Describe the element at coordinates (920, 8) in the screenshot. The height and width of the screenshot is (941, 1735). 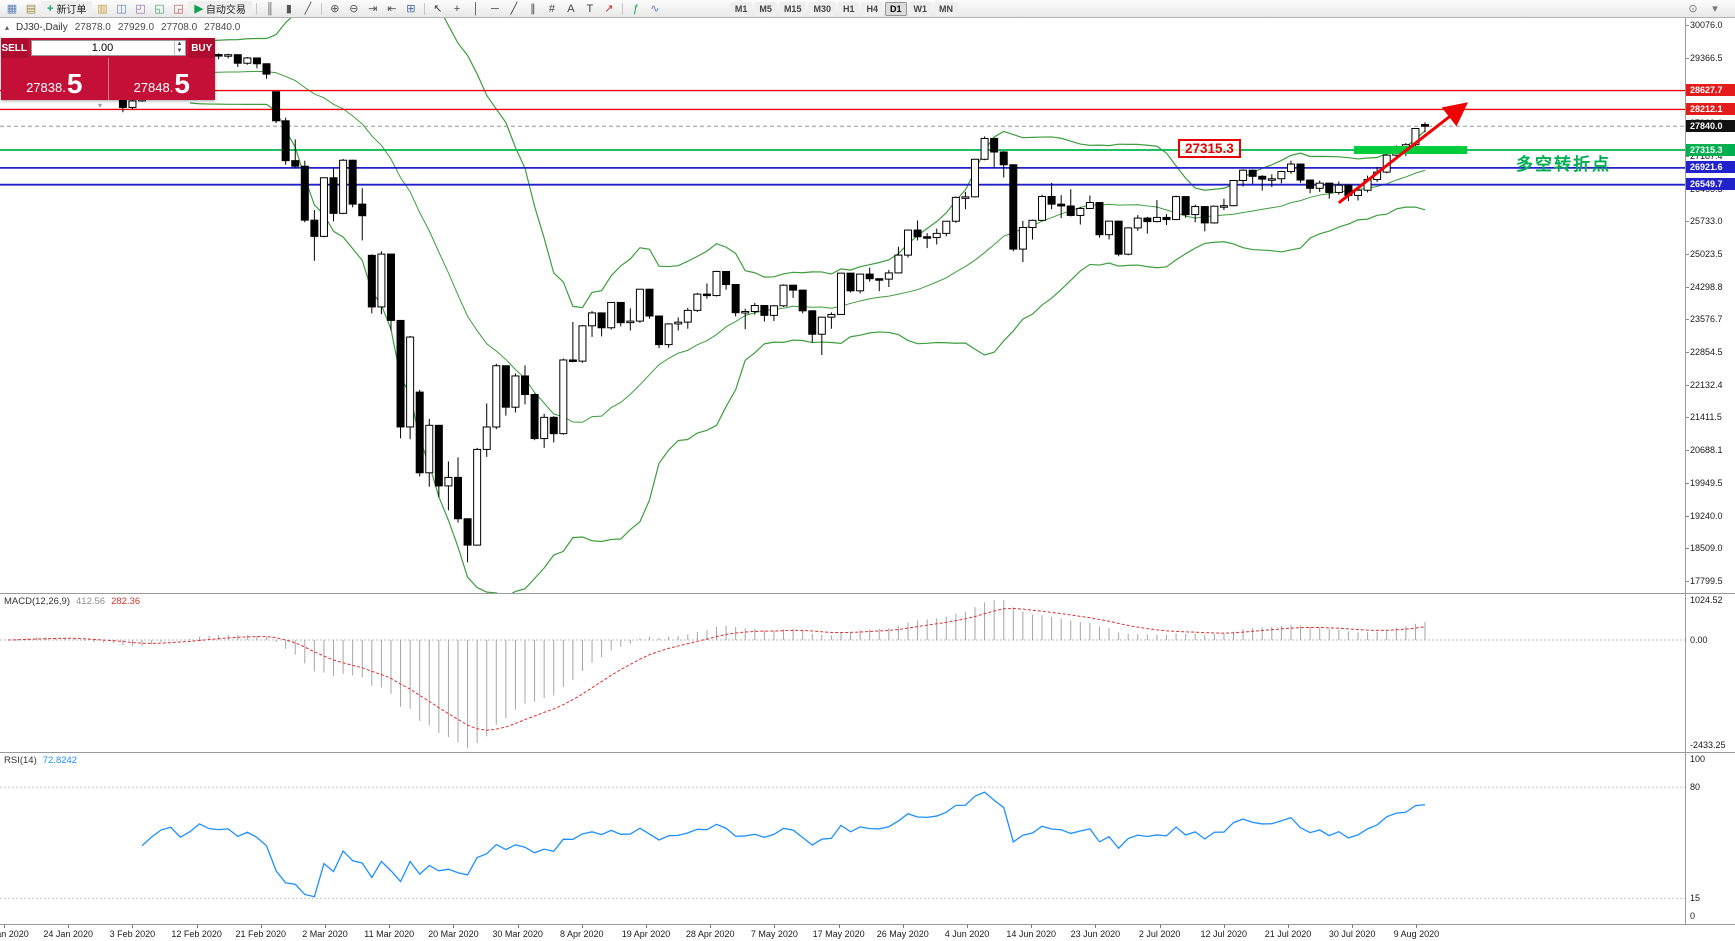
I see `timeframe-w1: W1` at that location.